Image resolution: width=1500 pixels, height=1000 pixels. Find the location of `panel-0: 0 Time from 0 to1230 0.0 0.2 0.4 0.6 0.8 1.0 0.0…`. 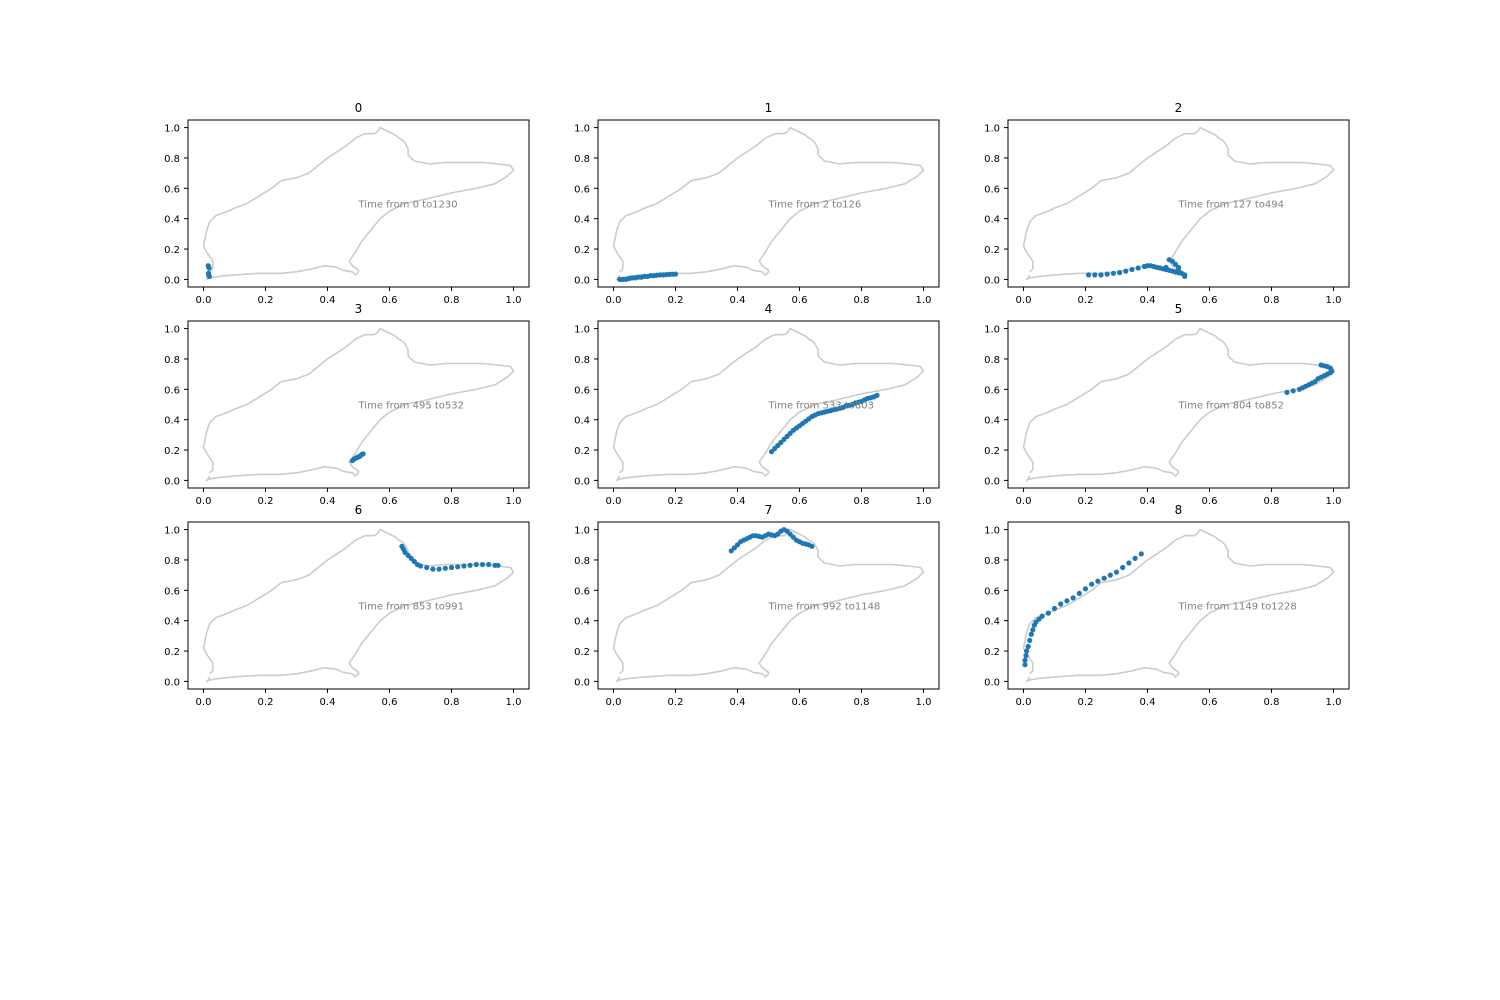

panel-0: 0 Time from 0 to1230 0.0 0.2 0.4 0.6 0.8 1.0 0.0… is located at coordinates (347, 203).